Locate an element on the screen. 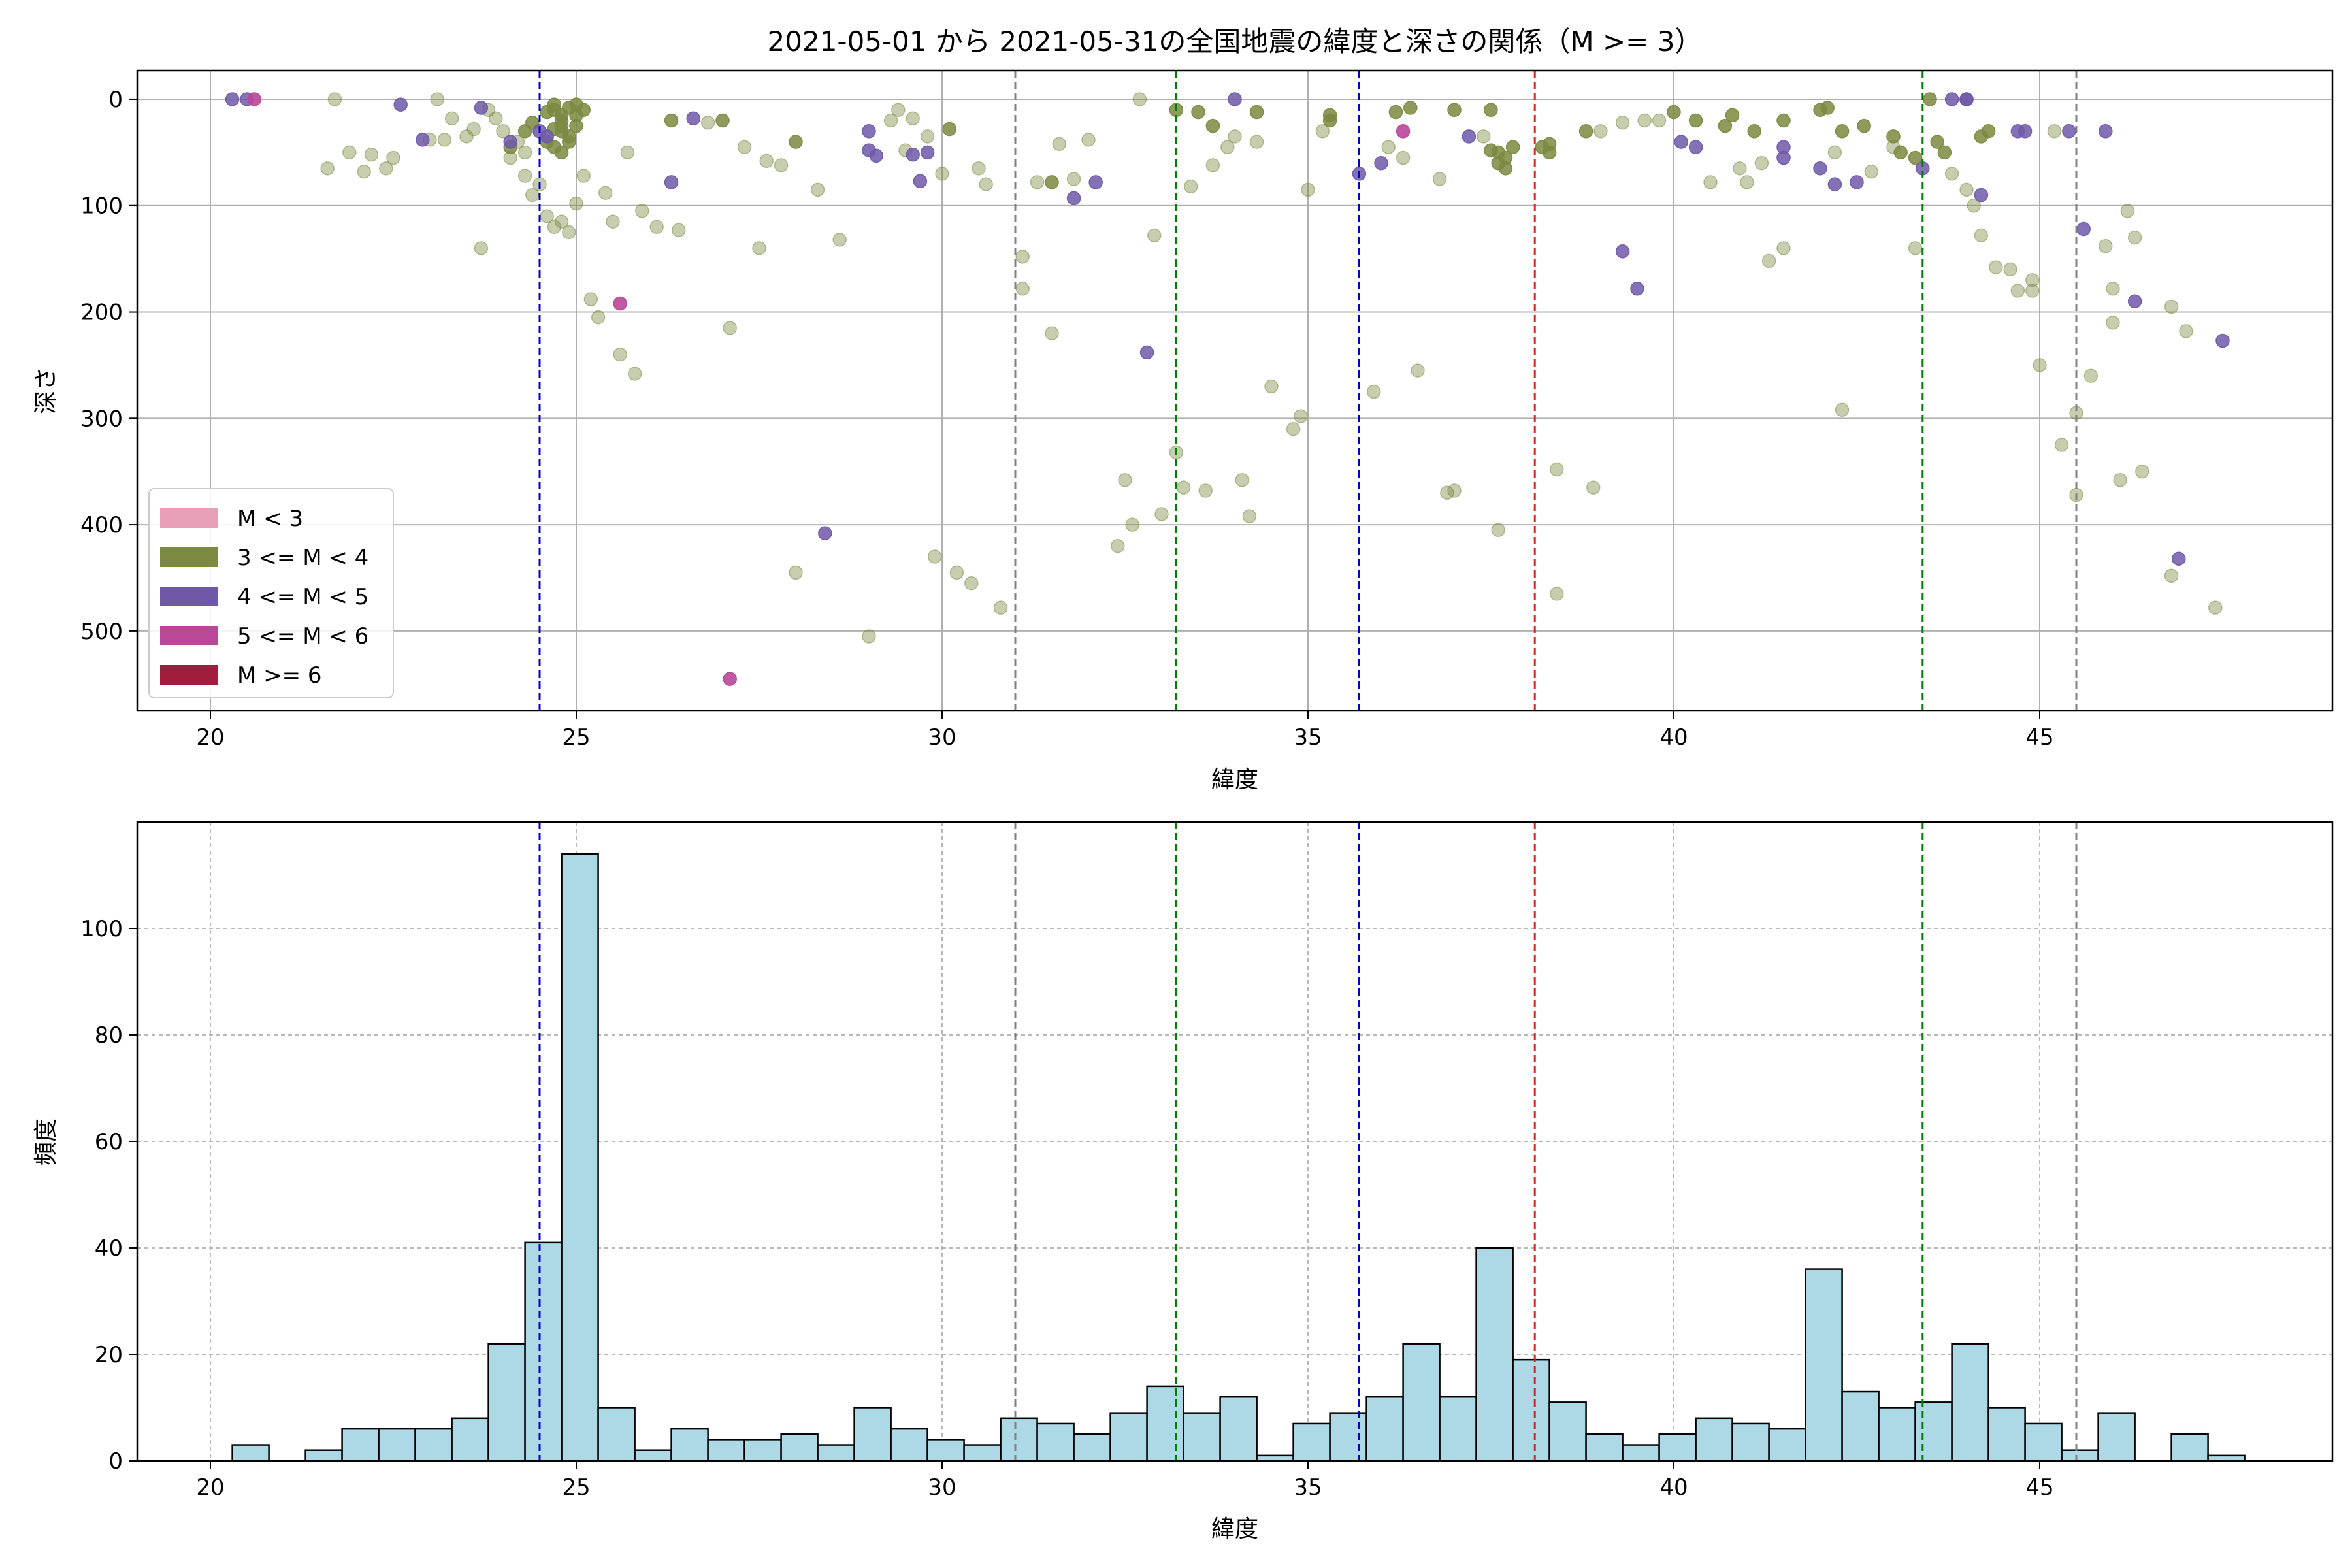  legend-label: M < 3 is located at coordinates (270, 519).